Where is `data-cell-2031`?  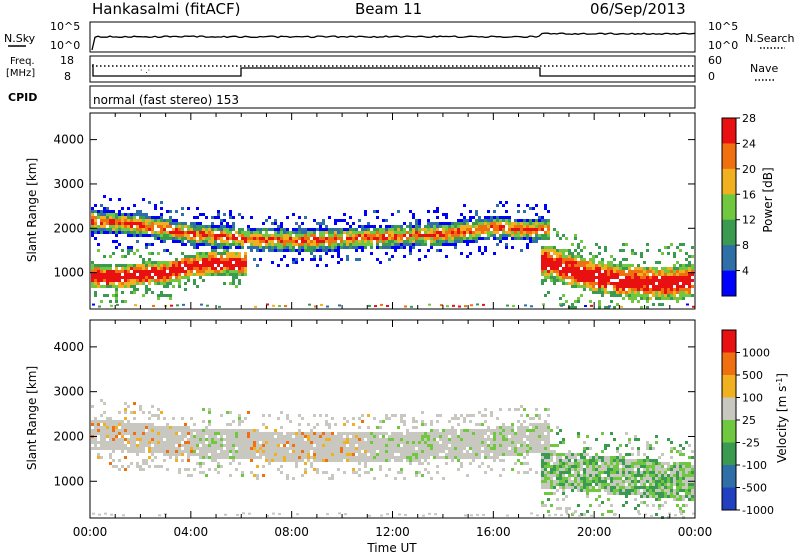 data-cell-2031 is located at coordinates (599, 457).